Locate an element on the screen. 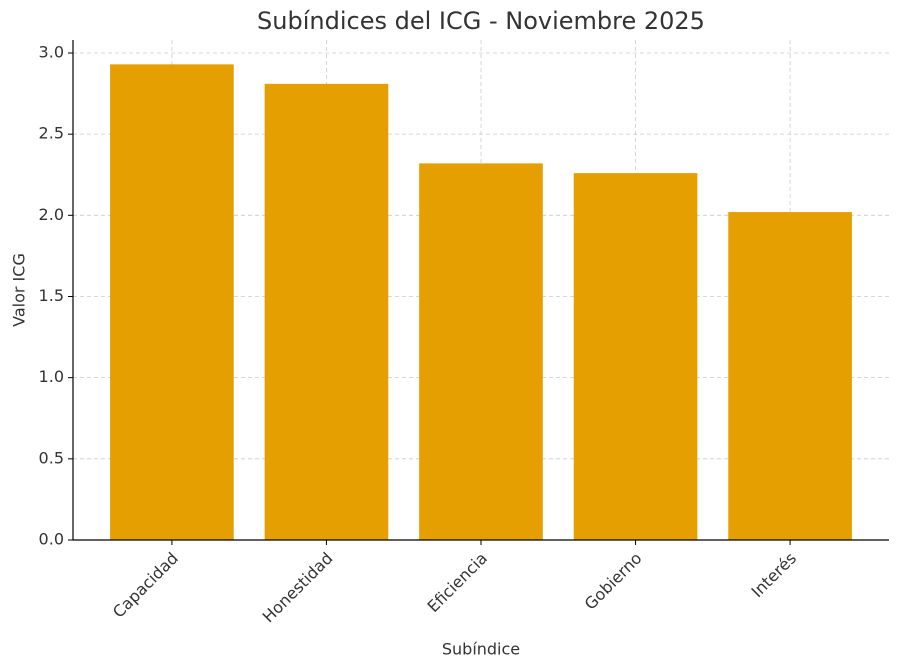 This screenshot has height=672, width=900. y-tick-label: 1.5 is located at coordinates (51, 295).